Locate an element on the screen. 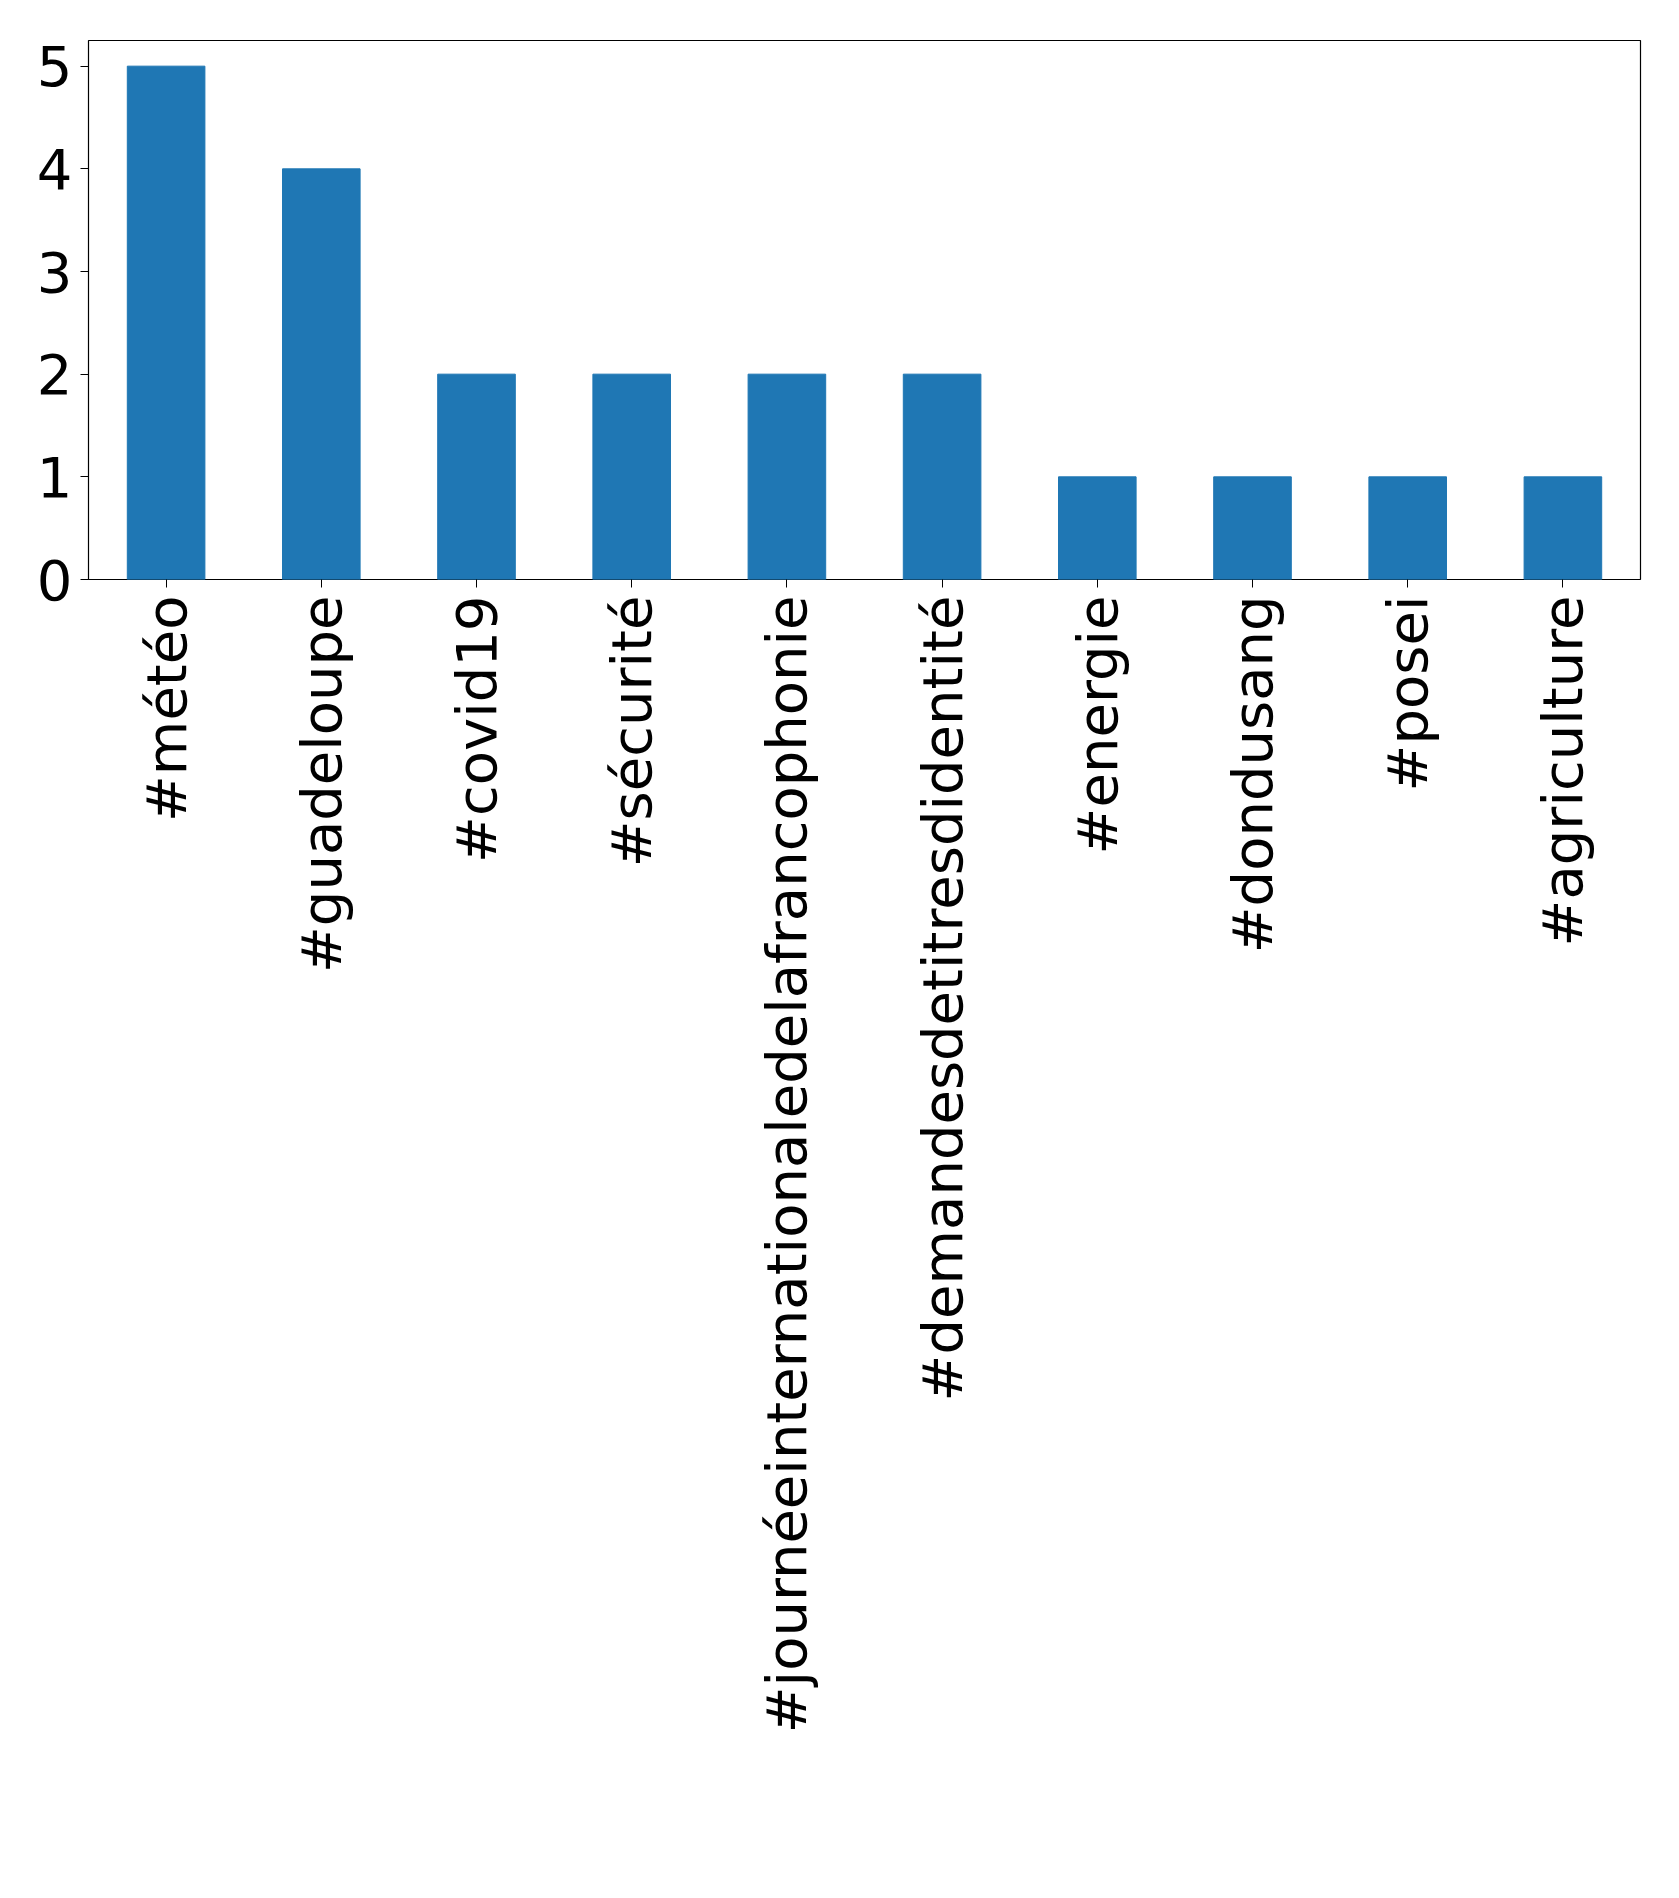 Image resolution: width=1679 pixels, height=1898 pixels. x-tick-label: #météo is located at coordinates (166, 709).